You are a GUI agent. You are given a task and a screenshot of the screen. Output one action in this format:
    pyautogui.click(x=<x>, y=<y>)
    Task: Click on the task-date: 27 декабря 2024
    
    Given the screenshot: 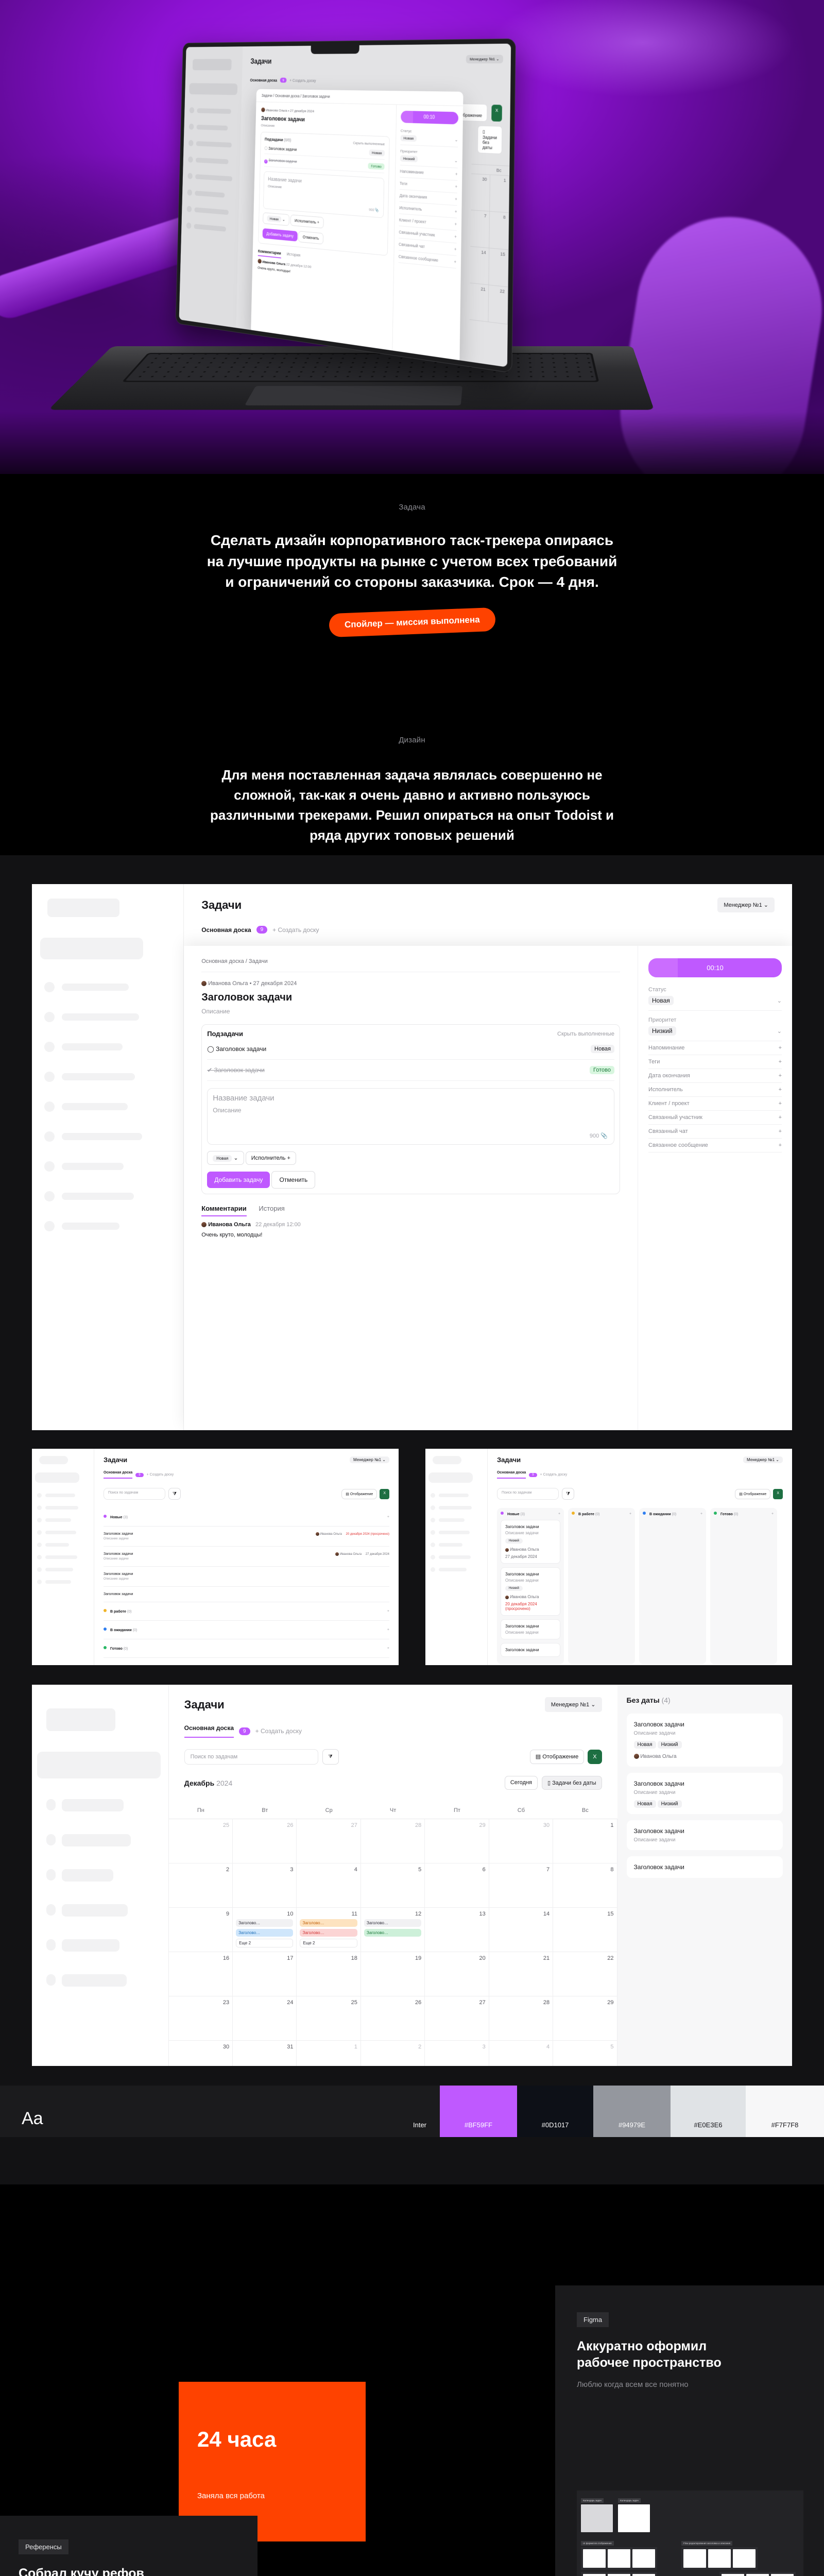 What is the action you would take?
    pyautogui.click(x=302, y=111)
    